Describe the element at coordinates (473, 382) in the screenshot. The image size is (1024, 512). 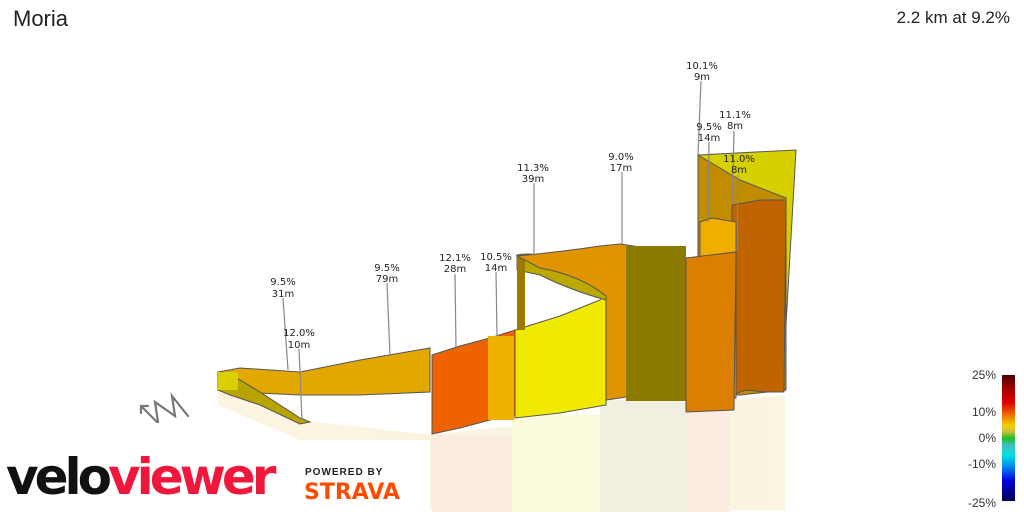
I see `profile-section-orange` at that location.